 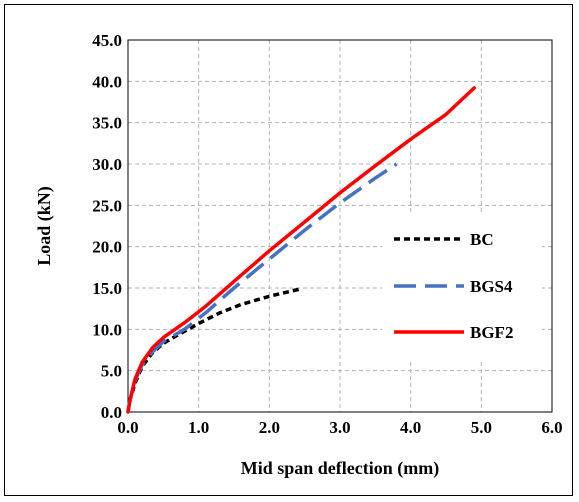 What do you see at coordinates (107, 226) in the screenshot?
I see `y-tick-labels: 0.0 5.0 10.0 15.0 20.0 25.0 30.0 35.0 40.0 45.0` at bounding box center [107, 226].